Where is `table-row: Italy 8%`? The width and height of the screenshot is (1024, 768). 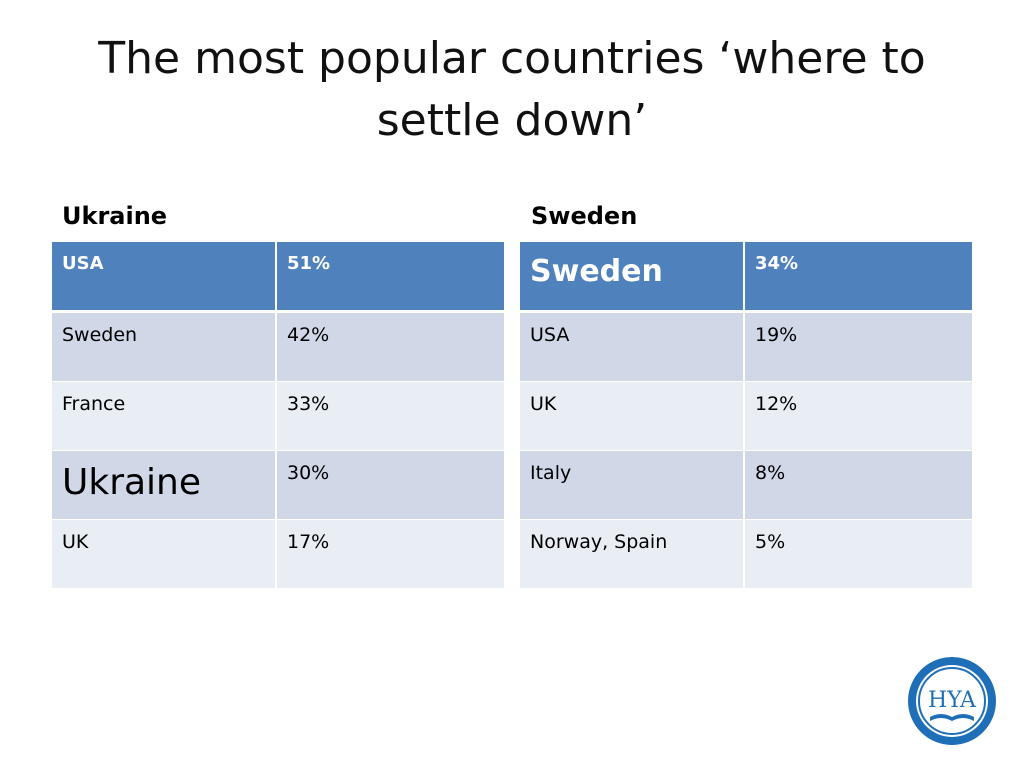 table-row: Italy 8% is located at coordinates (746, 484).